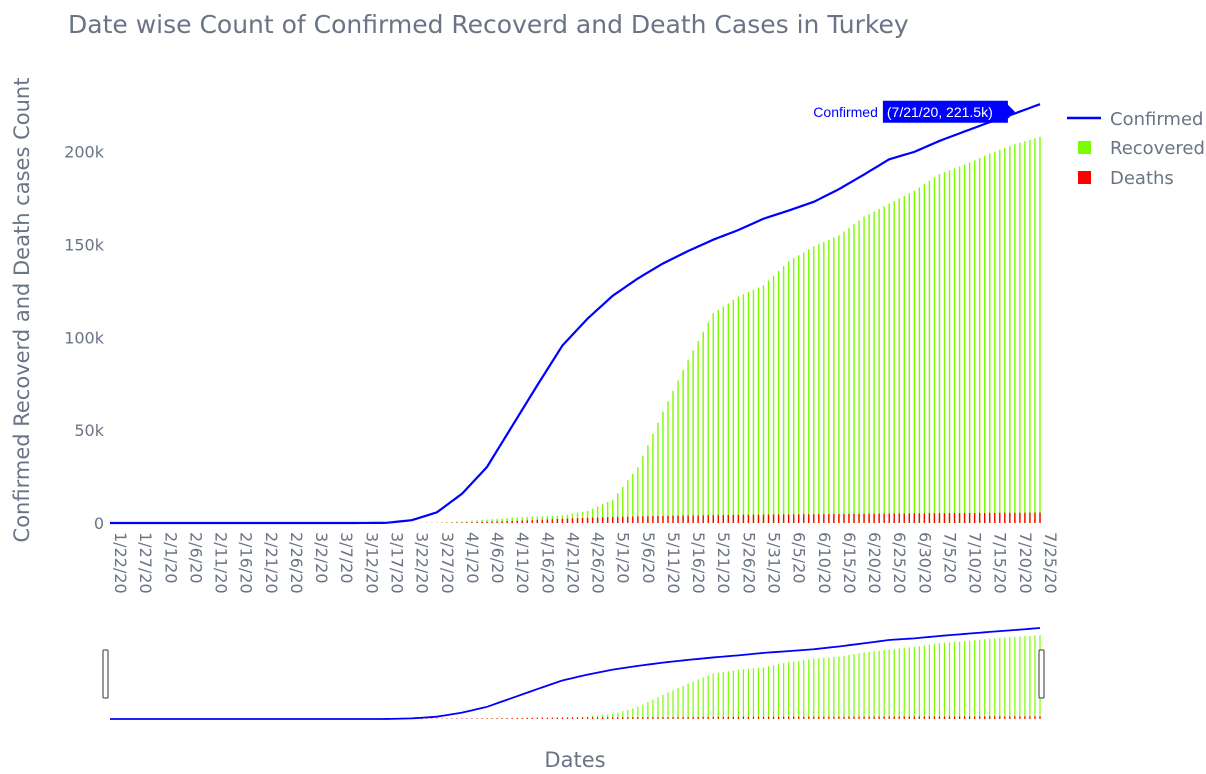 The width and height of the screenshot is (1206, 774). What do you see at coordinates (774, 563) in the screenshot?
I see `x-tick-label: 5/31/20` at bounding box center [774, 563].